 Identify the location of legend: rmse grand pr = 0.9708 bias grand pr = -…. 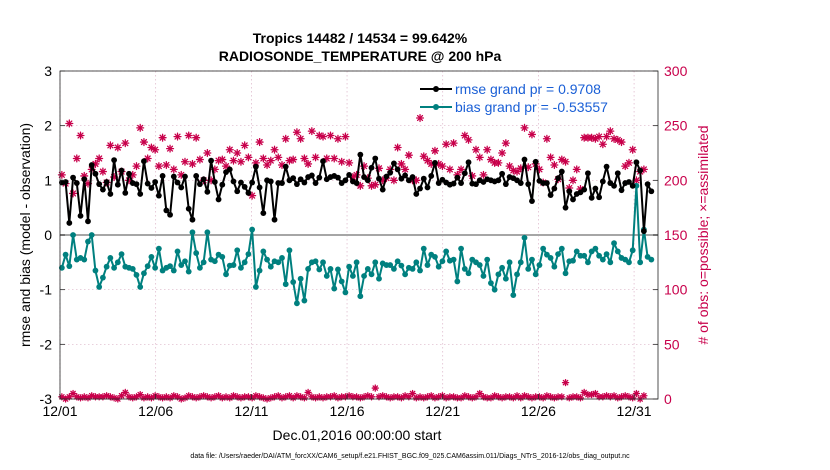
(514, 98).